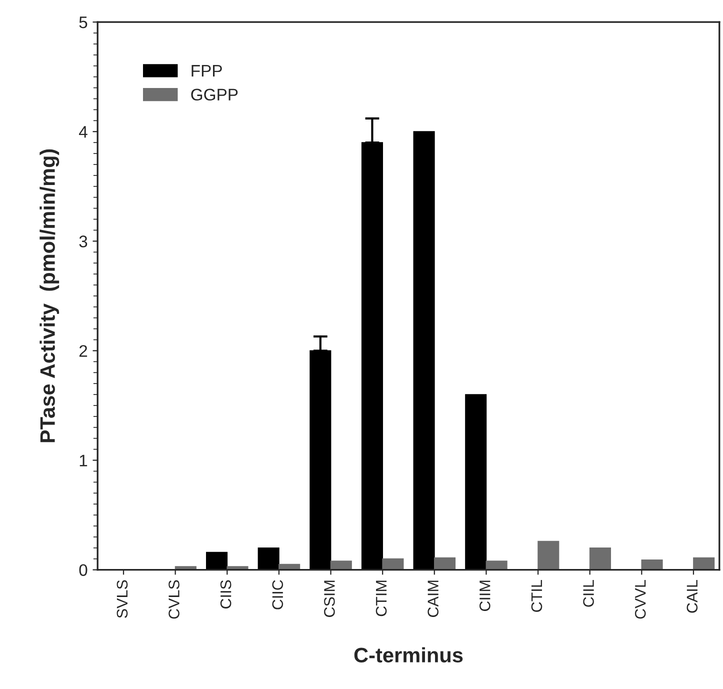 This screenshot has width=723, height=689. What do you see at coordinates (83, 570) in the screenshot?
I see `y-tick-label: 0` at bounding box center [83, 570].